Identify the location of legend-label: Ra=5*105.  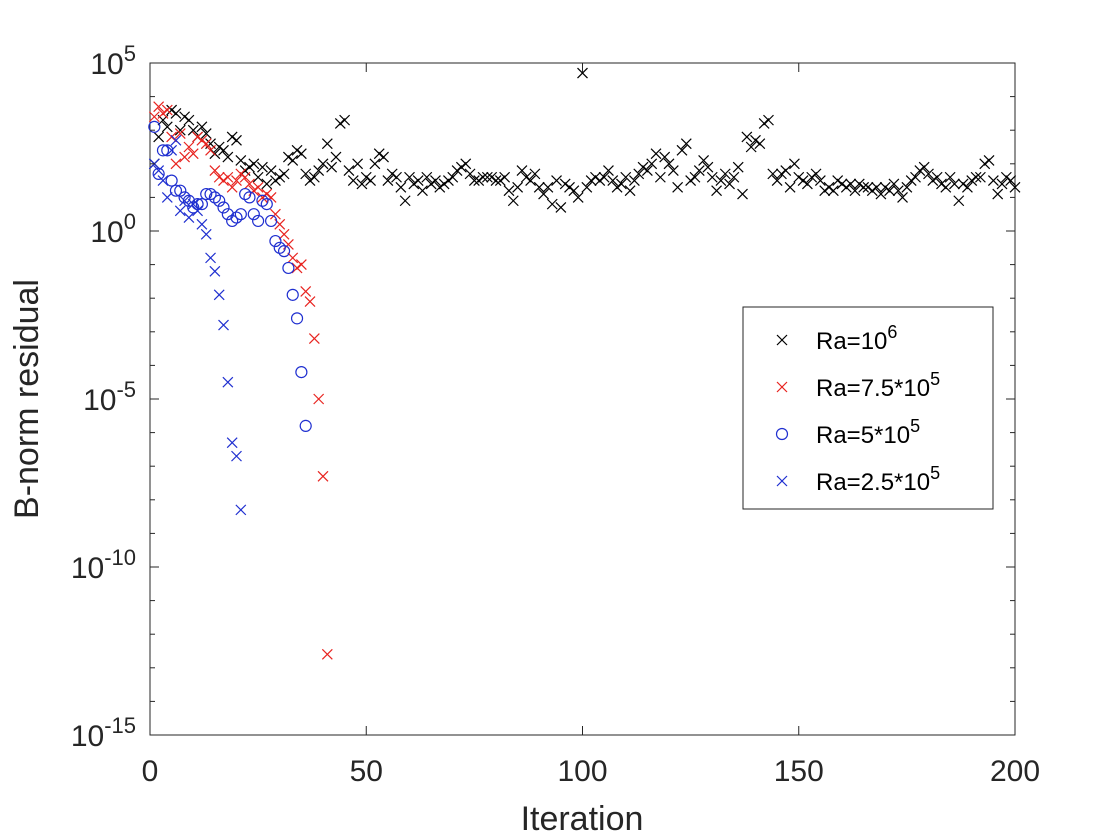
(868, 432).